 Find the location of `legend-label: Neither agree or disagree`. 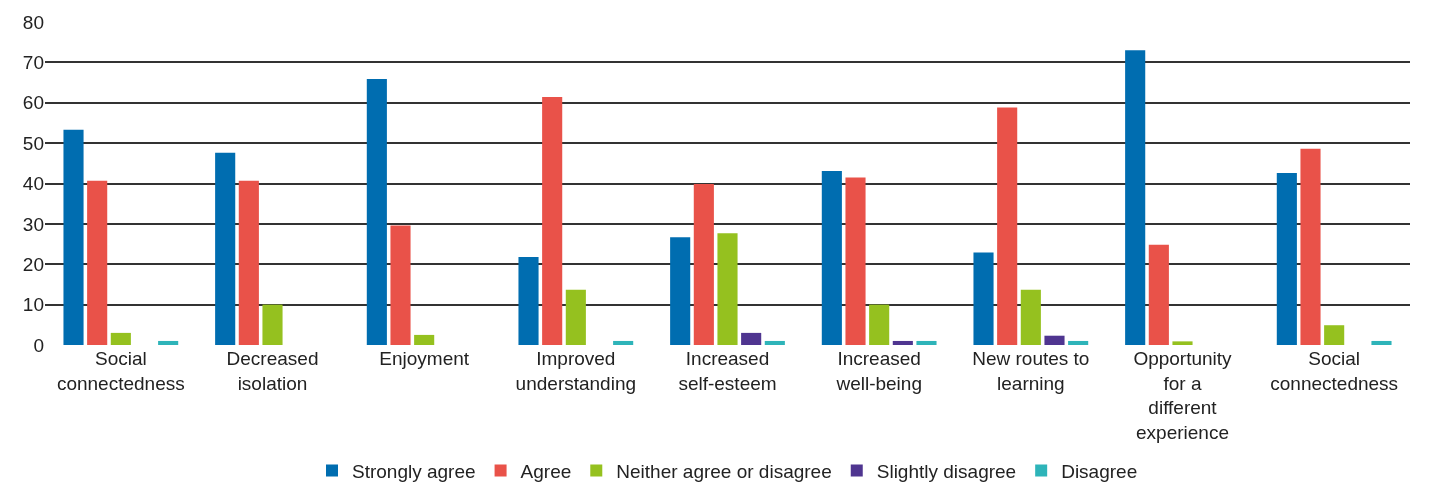

legend-label: Neither agree or disagree is located at coordinates (724, 471).